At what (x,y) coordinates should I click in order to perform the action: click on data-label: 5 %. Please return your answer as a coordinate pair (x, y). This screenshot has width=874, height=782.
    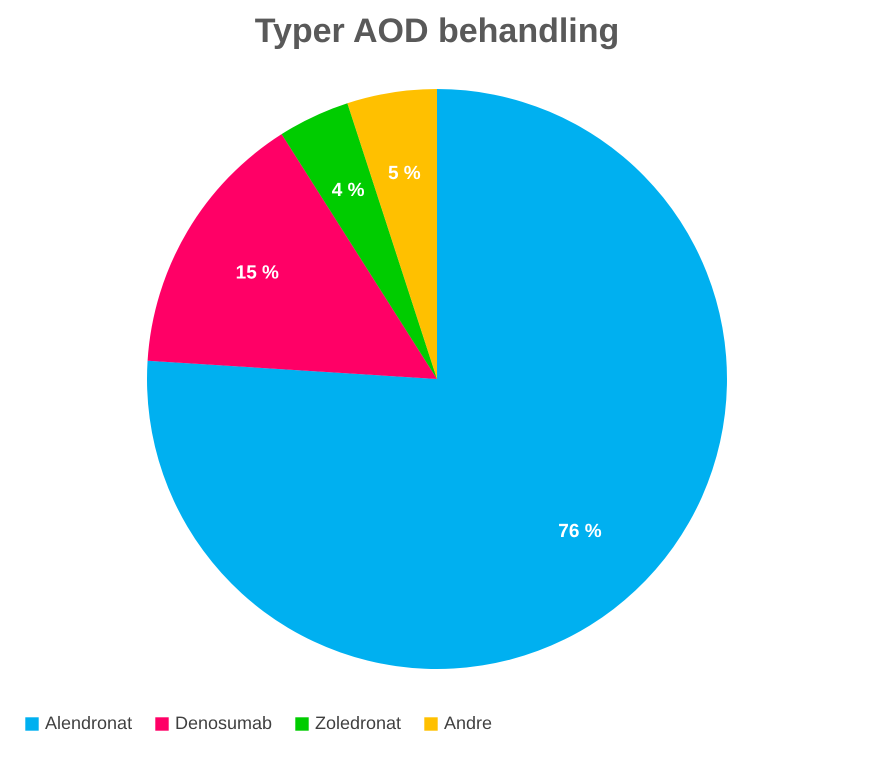
    Looking at the image, I should click on (404, 173).